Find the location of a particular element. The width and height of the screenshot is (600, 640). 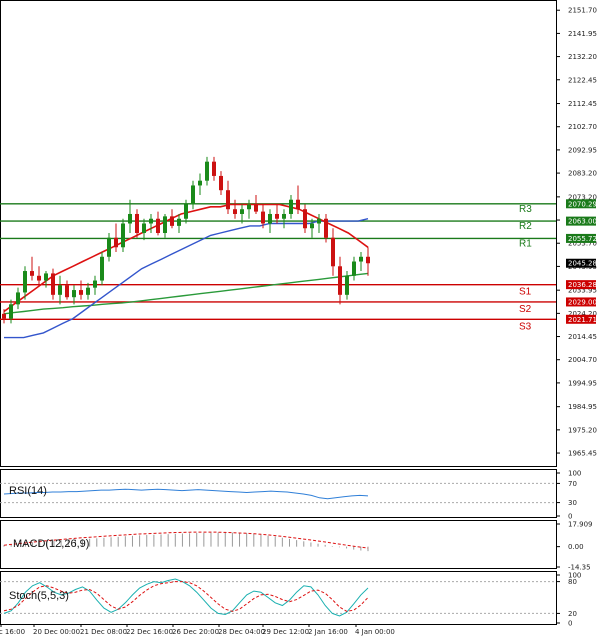

price-tick-label: 2053.70 is located at coordinates (582, 244).